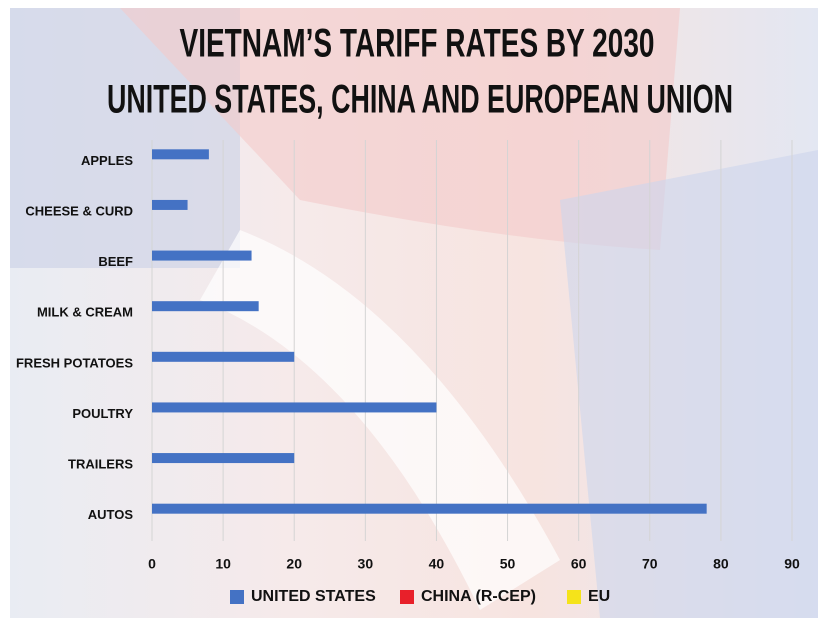  What do you see at coordinates (74, 362) in the screenshot?
I see `y-tick-label: FRESH POTATOES` at bounding box center [74, 362].